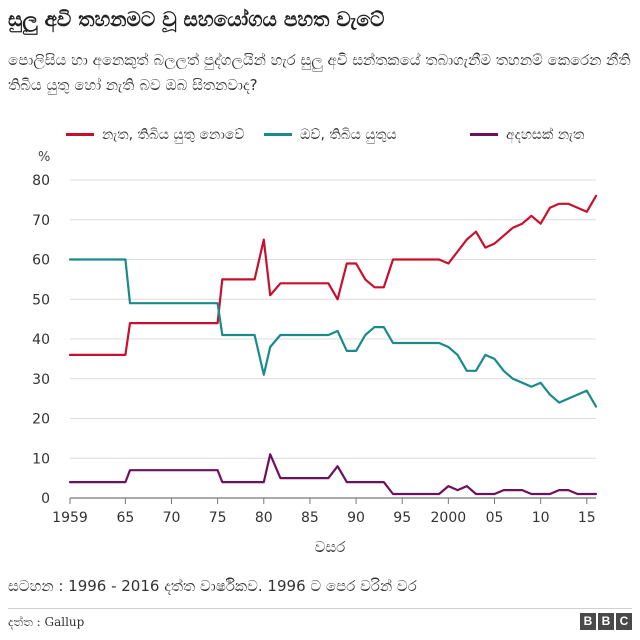 Image resolution: width=640 pixels, height=640 pixels. What do you see at coordinates (41, 420) in the screenshot?
I see `y-tick-label: 20` at bounding box center [41, 420].